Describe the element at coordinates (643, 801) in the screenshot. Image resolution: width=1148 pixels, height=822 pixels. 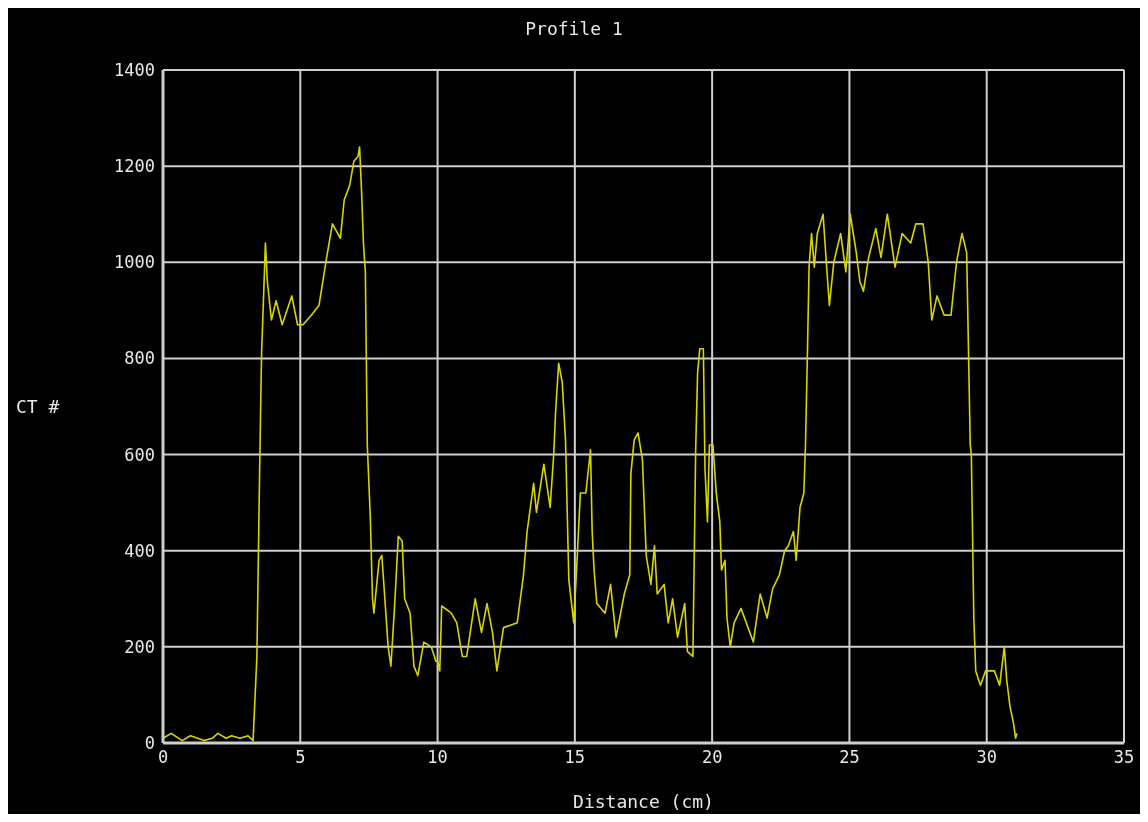
I see `x-axis-title: Distance (cm)` at that location.